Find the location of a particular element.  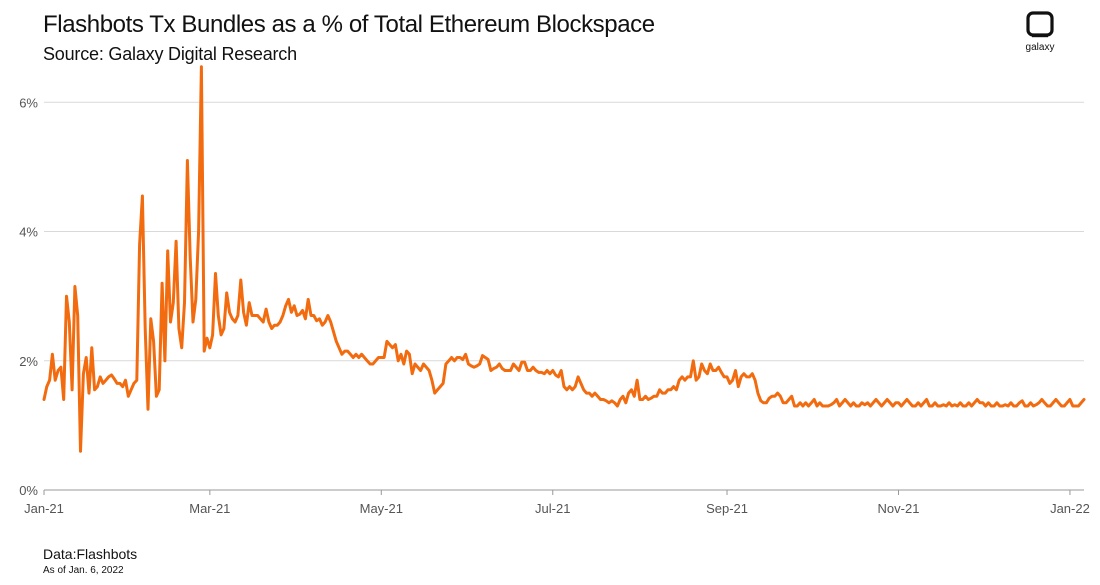

x-tick-label: Sep-21 is located at coordinates (727, 508).